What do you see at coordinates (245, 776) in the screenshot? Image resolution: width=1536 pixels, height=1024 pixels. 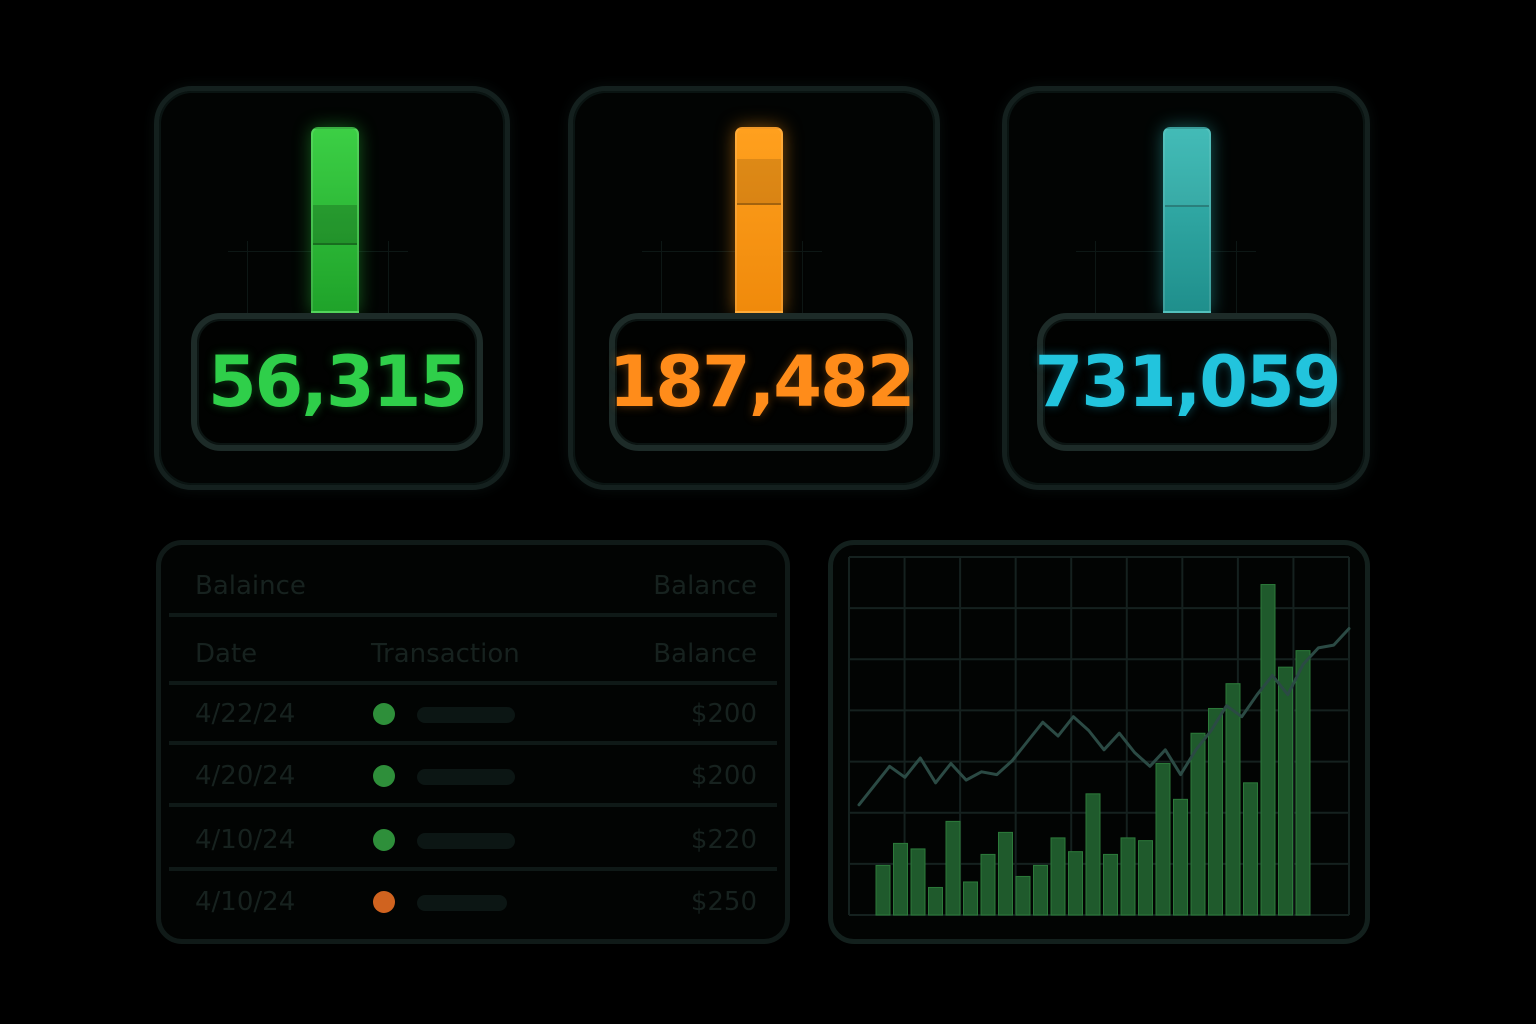 I see `row-date: 4/20/24` at bounding box center [245, 776].